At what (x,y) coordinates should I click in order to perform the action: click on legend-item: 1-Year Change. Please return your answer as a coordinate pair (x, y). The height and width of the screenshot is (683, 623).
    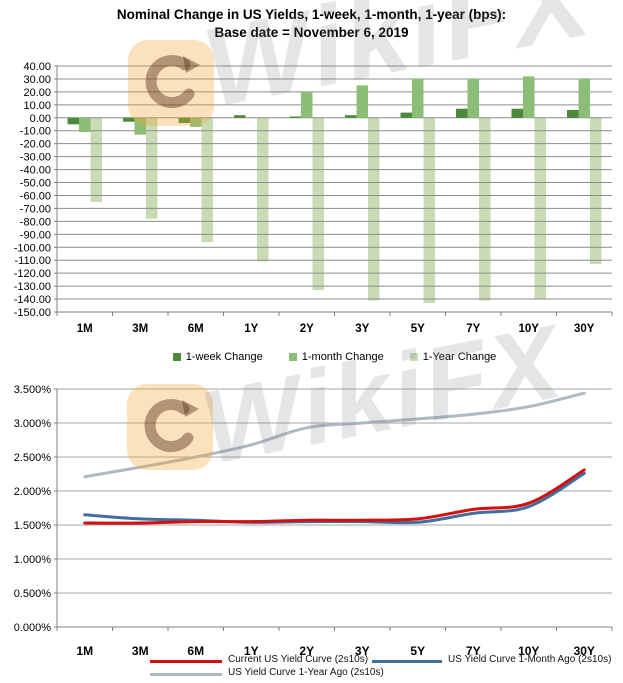
    Looking at the image, I should click on (453, 357).